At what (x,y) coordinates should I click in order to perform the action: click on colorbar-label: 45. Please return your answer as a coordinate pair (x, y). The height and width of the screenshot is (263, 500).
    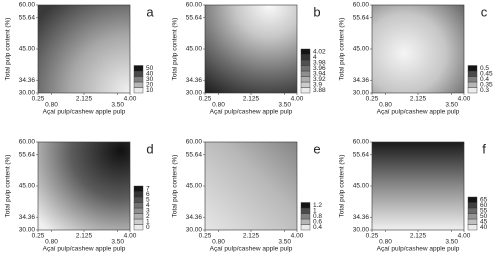
    Looking at the image, I should click on (484, 221).